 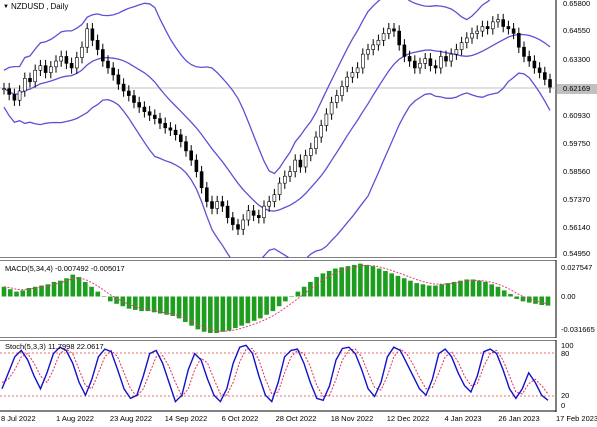 What do you see at coordinates (519, 418) in the screenshot?
I see `date-tick-label: 26 Jan 2023` at bounding box center [519, 418].